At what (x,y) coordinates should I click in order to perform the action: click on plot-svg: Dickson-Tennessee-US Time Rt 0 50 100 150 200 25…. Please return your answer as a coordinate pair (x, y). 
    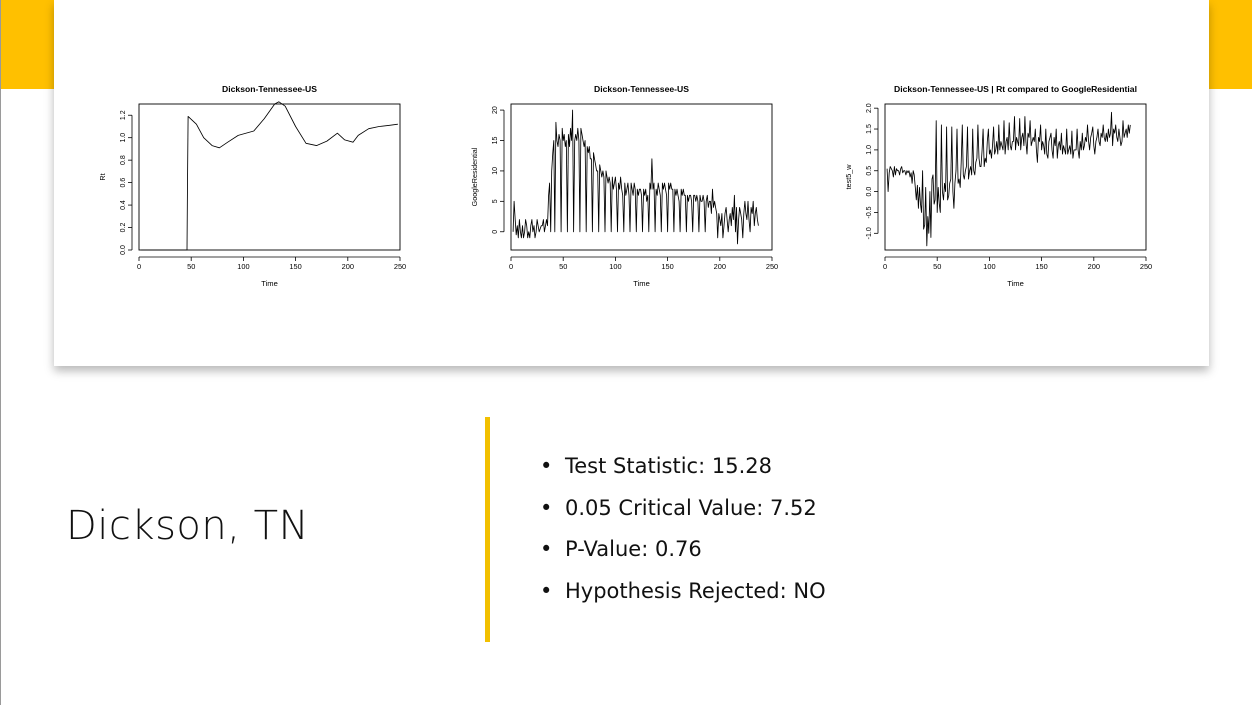
    Looking at the image, I should click on (252, 186).